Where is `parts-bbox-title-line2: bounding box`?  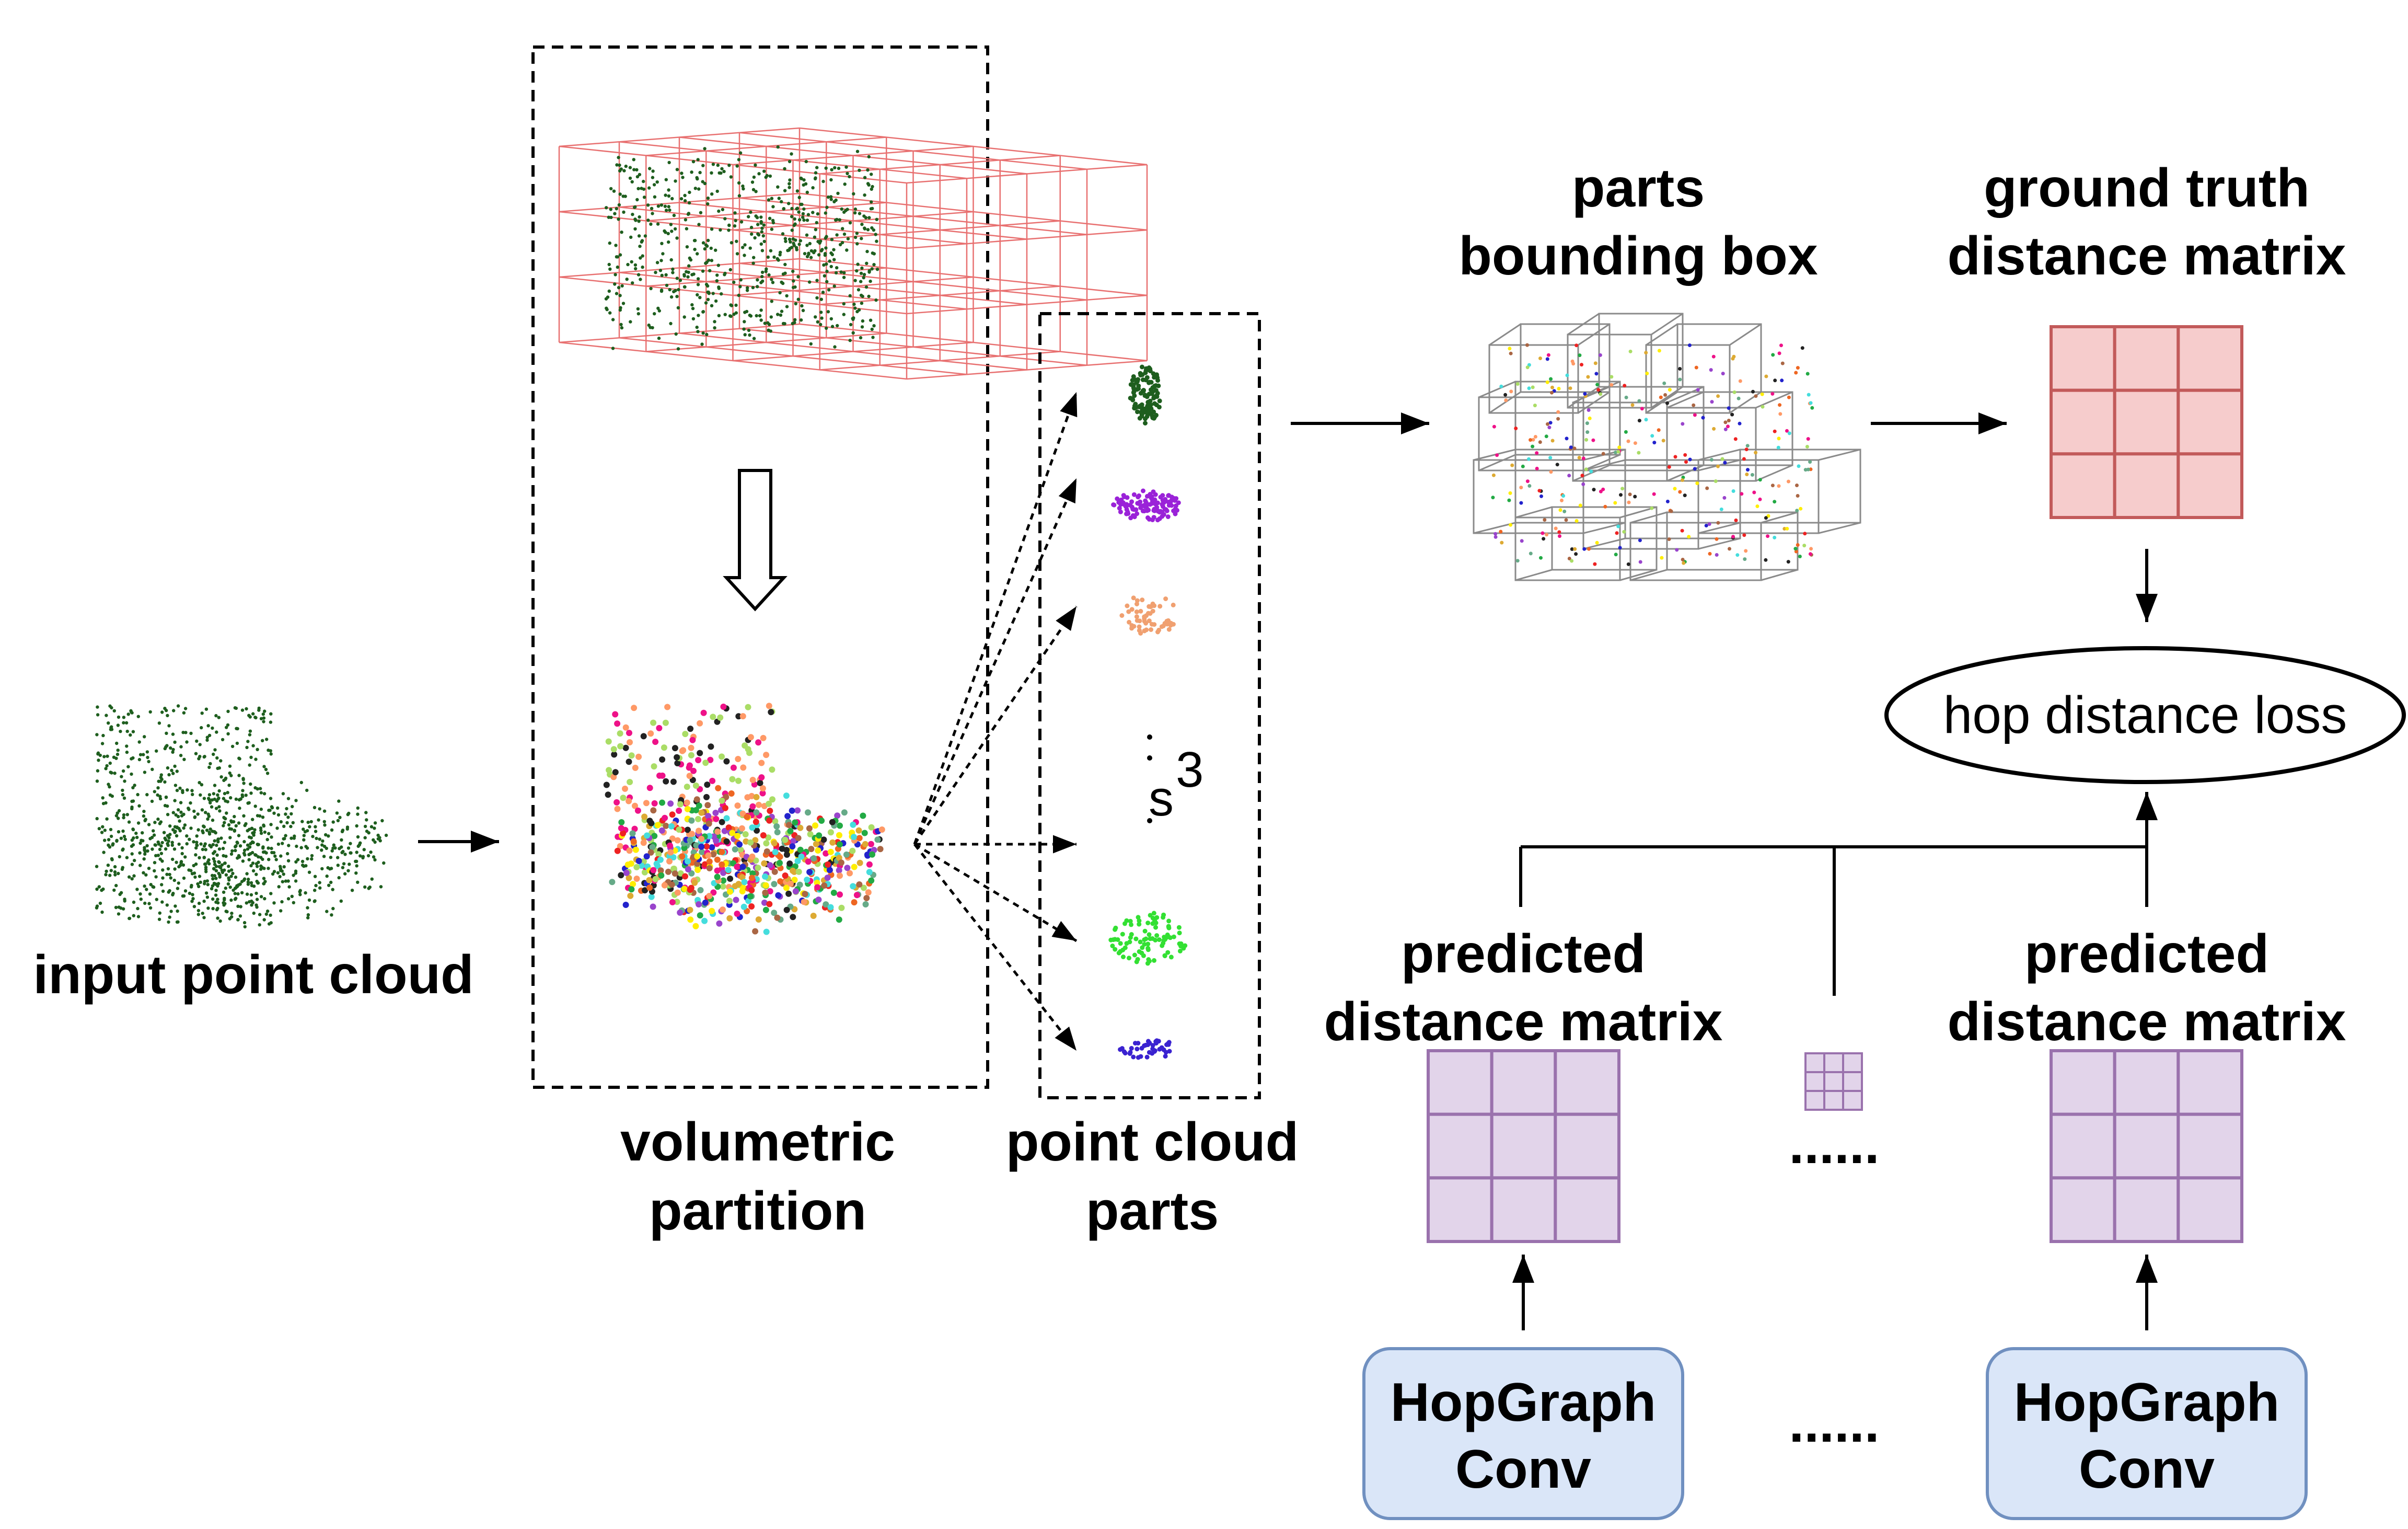 parts-bbox-title-line2: bounding box is located at coordinates (1638, 256).